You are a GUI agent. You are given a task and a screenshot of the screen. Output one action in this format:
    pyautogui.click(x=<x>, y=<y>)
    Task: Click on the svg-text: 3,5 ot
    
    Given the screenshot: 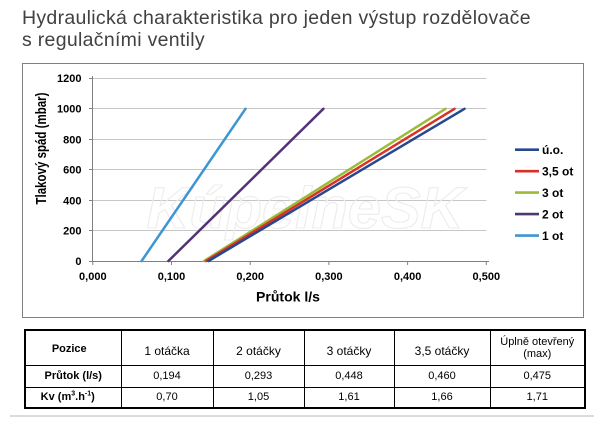 What is the action you would take?
    pyautogui.click(x=557, y=172)
    